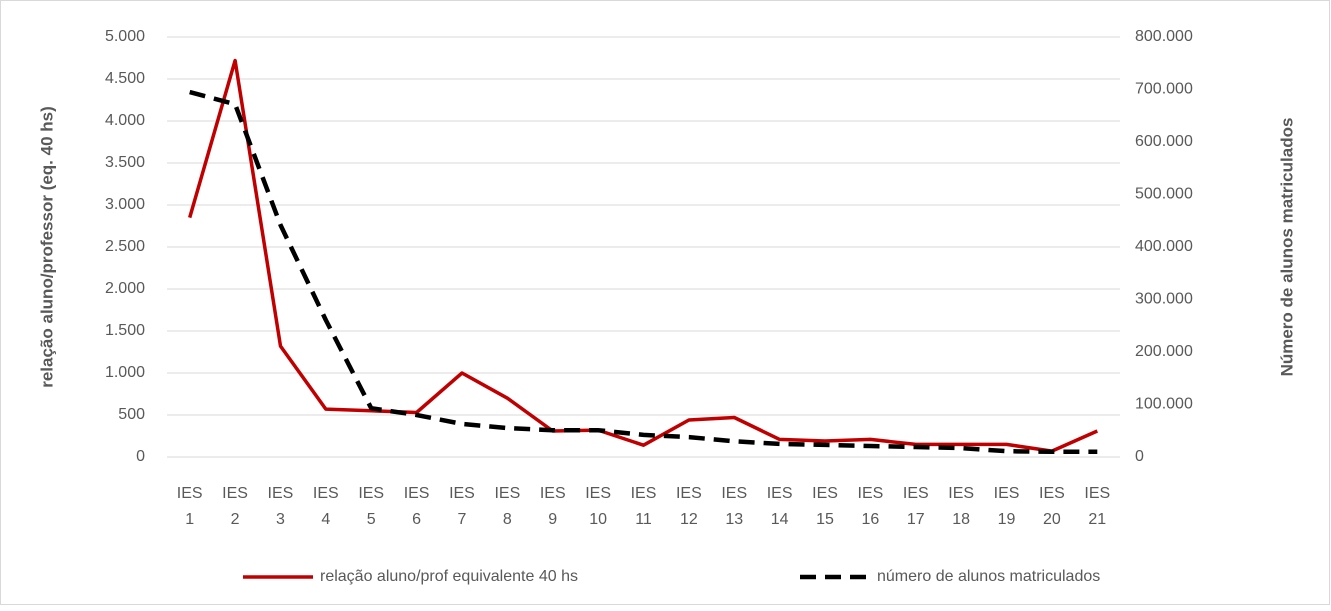  Describe the element at coordinates (1164, 89) in the screenshot. I see `y2-tick-label: 700.000` at that location.